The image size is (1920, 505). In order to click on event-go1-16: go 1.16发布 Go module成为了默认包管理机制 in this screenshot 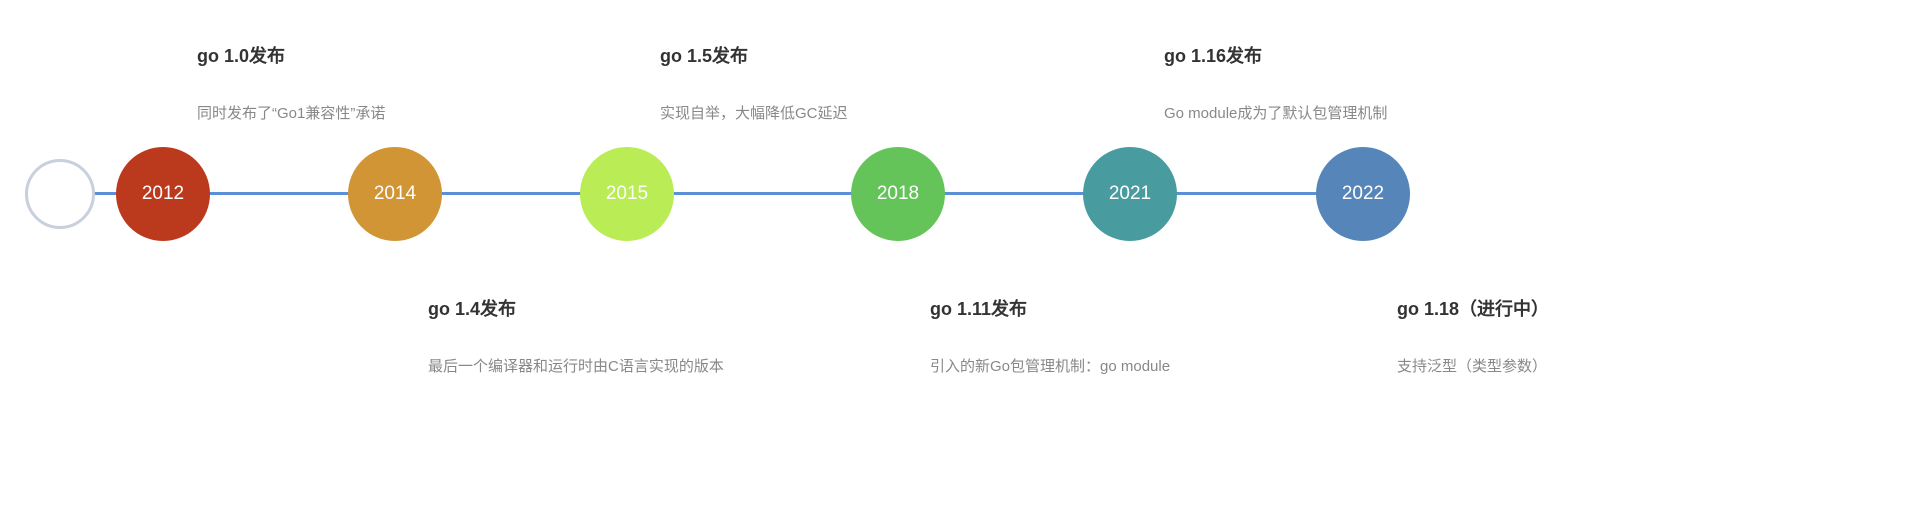, I will do `click(1275, 82)`.